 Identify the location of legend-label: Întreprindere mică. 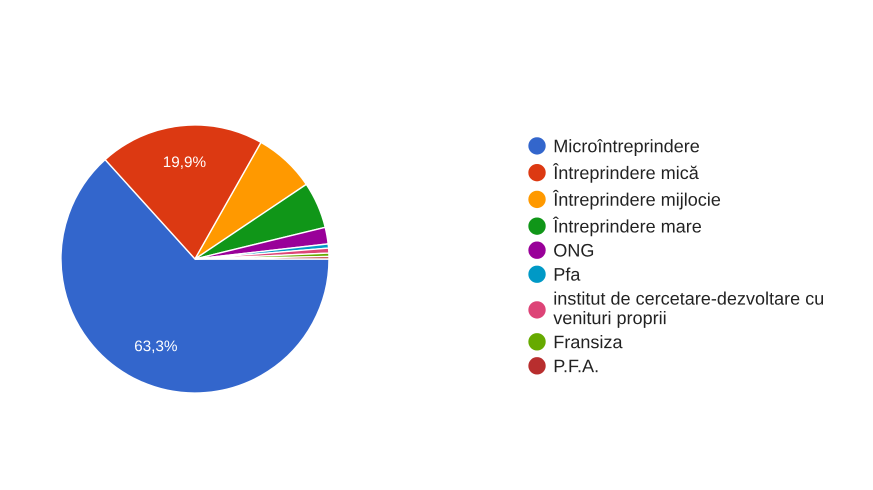
(625, 173).